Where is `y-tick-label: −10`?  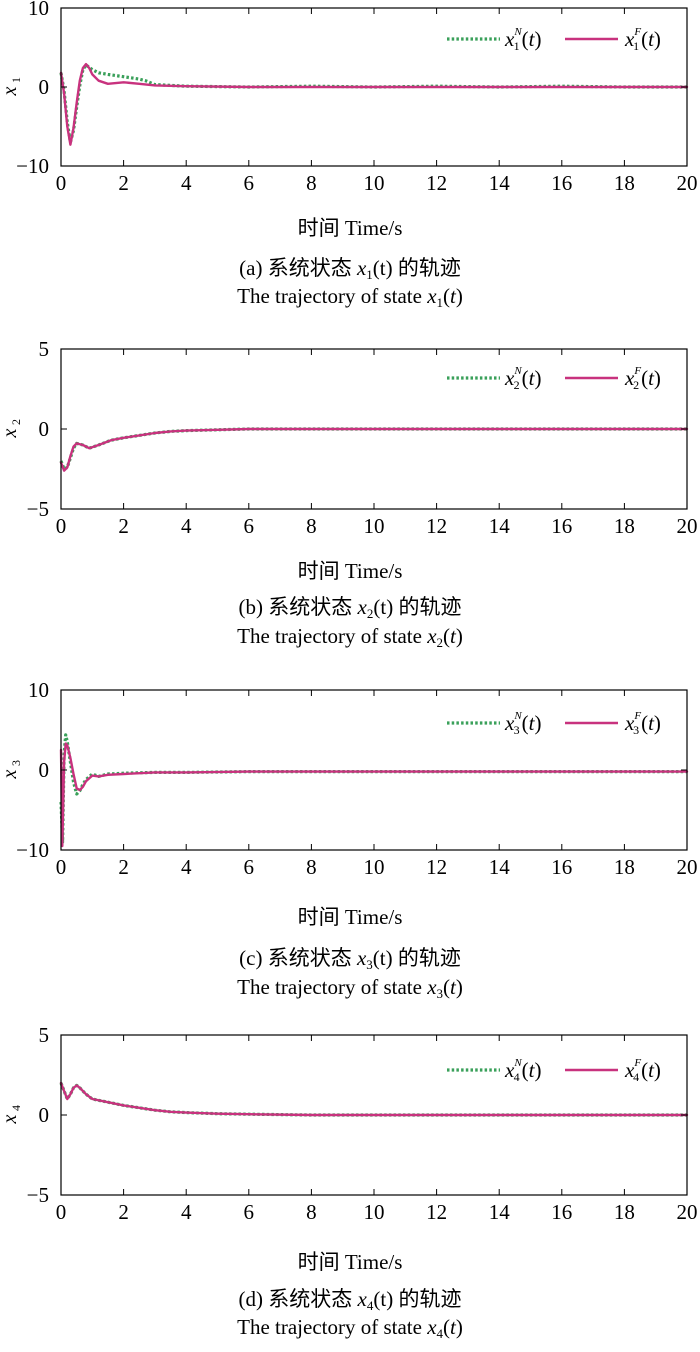 y-tick-label: −10 is located at coordinates (32, 850).